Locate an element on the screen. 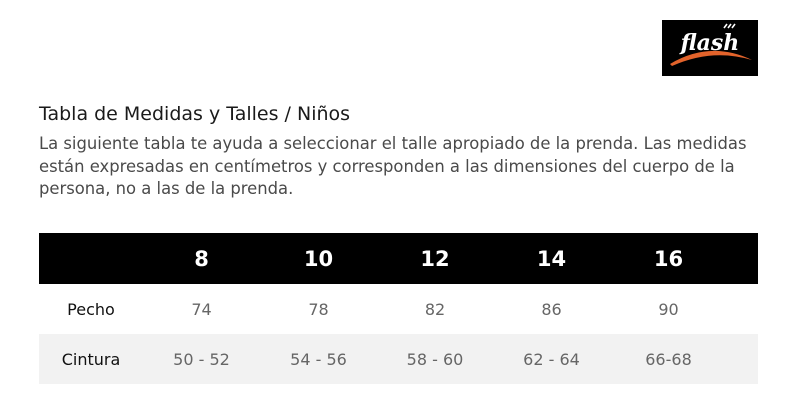  row-label: Pecho is located at coordinates (91, 309).